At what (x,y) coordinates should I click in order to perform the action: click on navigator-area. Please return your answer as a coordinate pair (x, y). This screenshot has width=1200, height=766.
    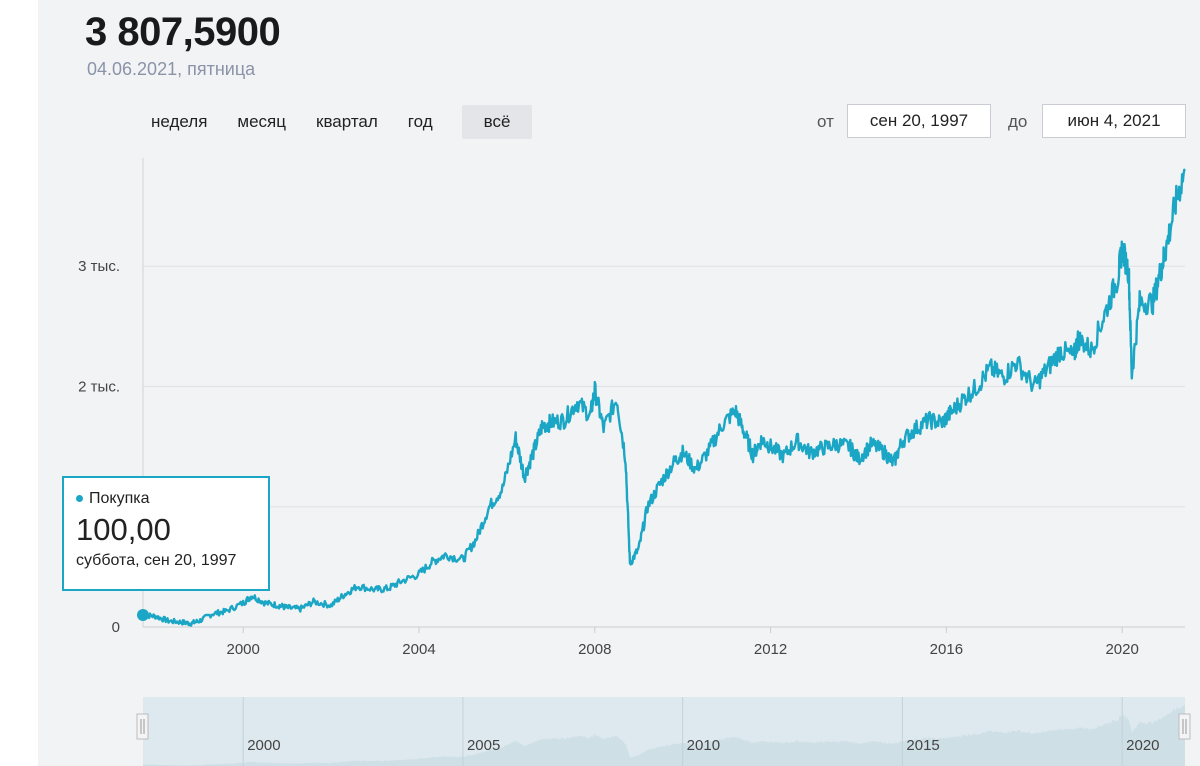
    Looking at the image, I should click on (664, 735).